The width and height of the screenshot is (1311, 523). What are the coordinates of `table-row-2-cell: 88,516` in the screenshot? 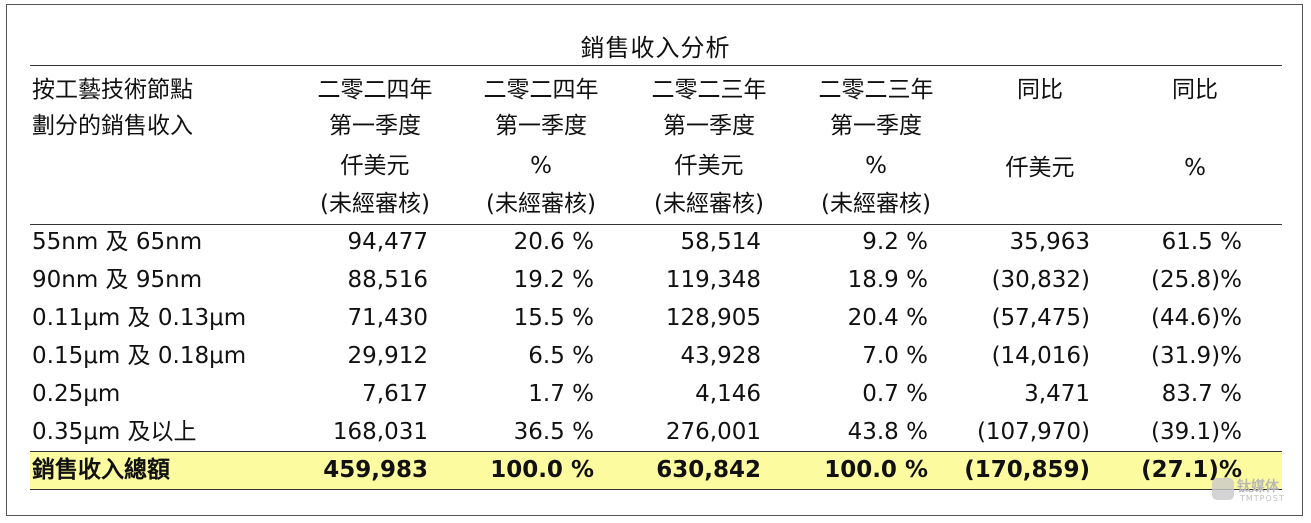 It's located at (387, 280).